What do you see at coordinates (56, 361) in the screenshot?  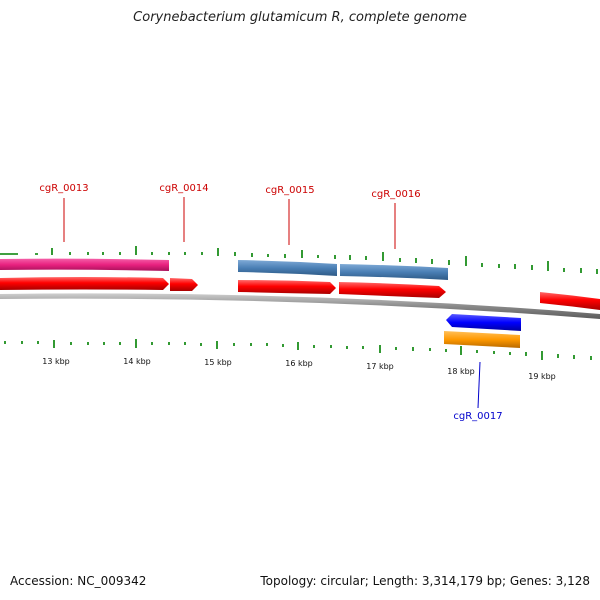 I see `kbp-label: 13 kbp` at bounding box center [56, 361].